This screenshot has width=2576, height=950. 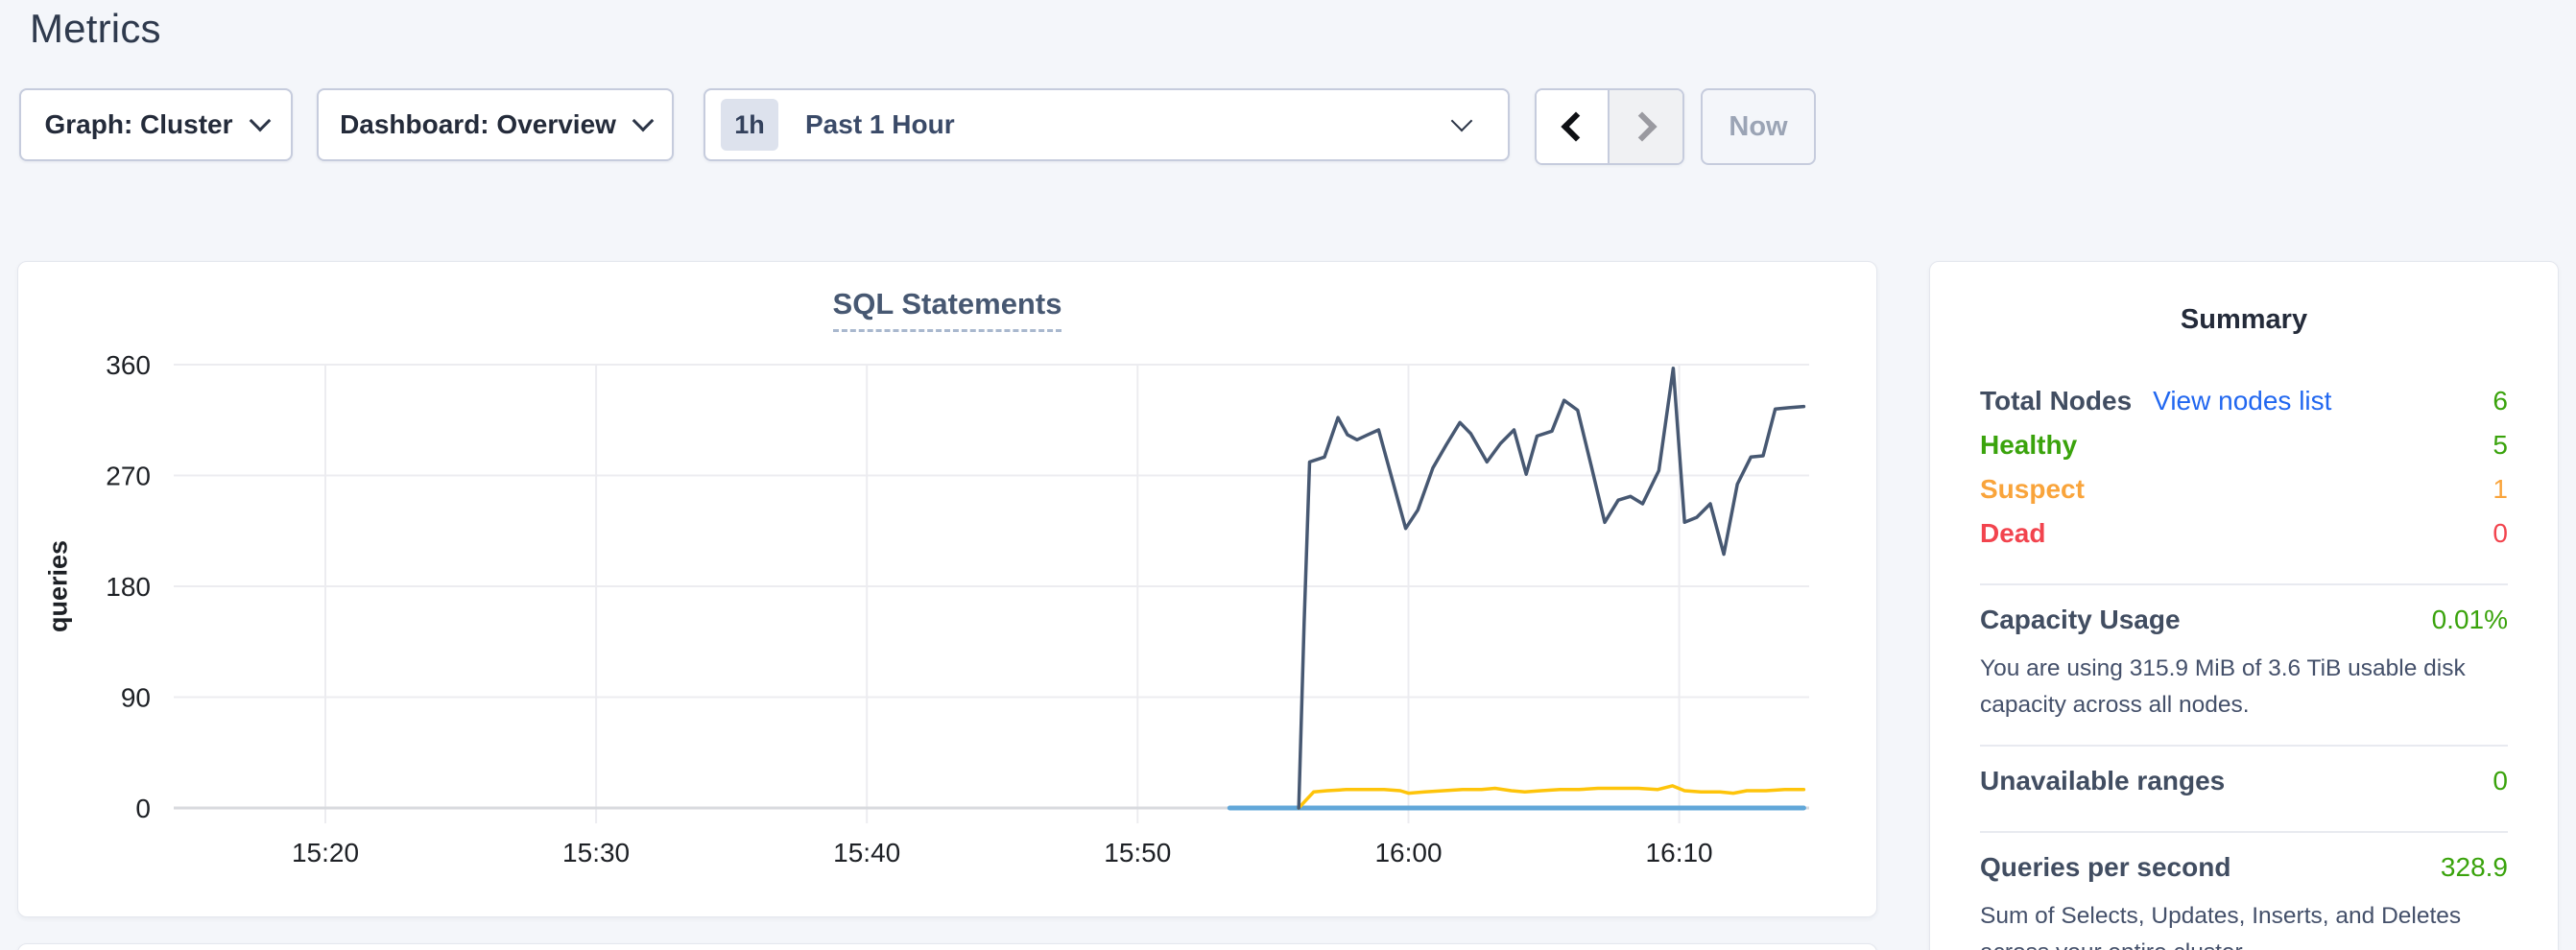 I want to click on svg-text: 0, so click(x=143, y=808).